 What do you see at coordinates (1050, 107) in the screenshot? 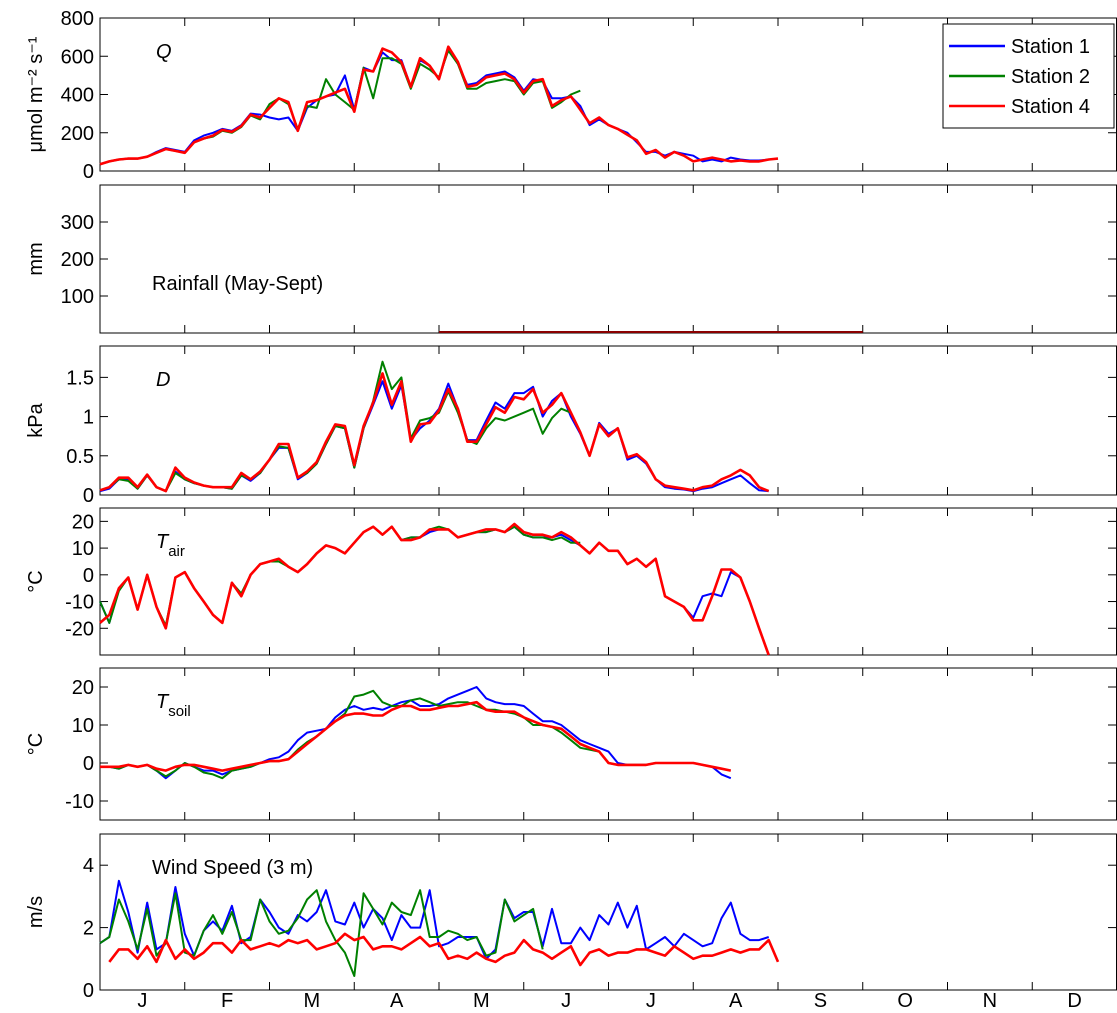
I see `legend-label: Station 4` at bounding box center [1050, 107].